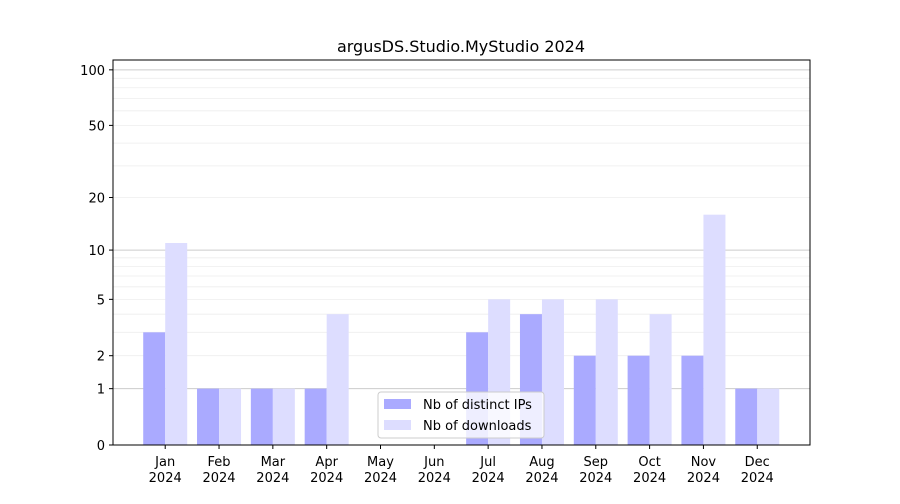 This screenshot has height=504, width=900. Describe the element at coordinates (649, 462) in the screenshot. I see `x-tick-label: Oct` at that location.